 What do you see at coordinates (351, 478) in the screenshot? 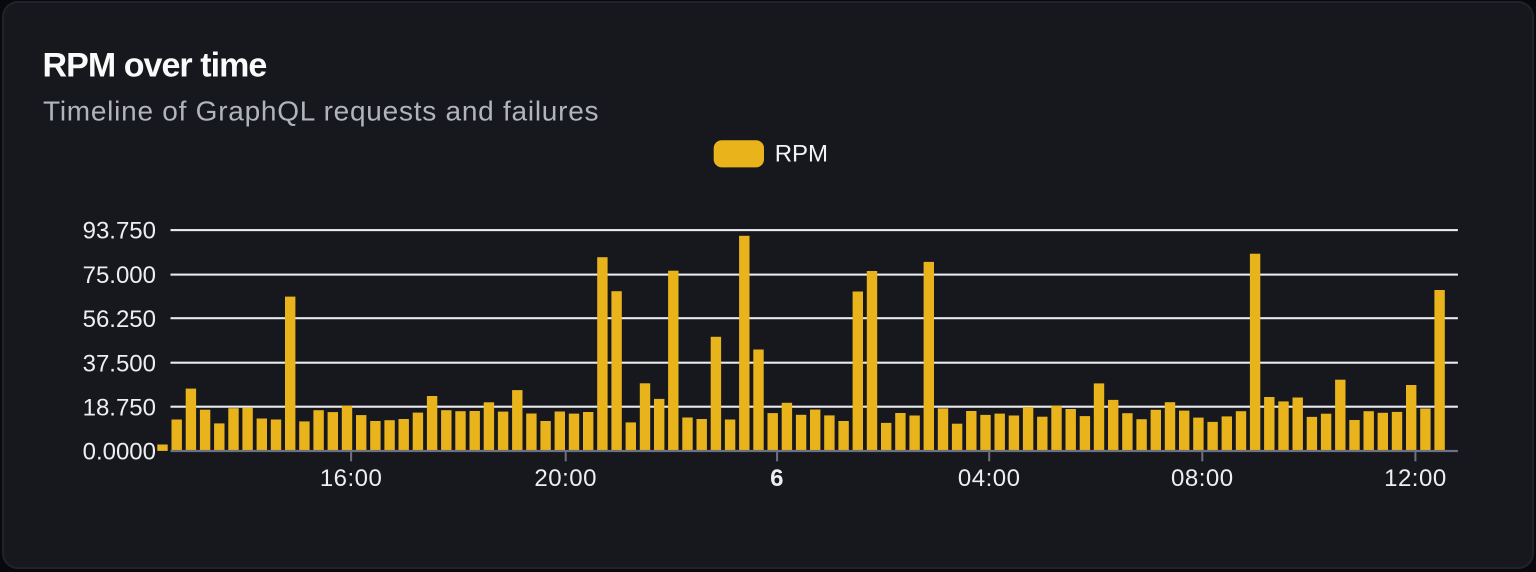
I see `svg-text: 16:00` at bounding box center [351, 478].